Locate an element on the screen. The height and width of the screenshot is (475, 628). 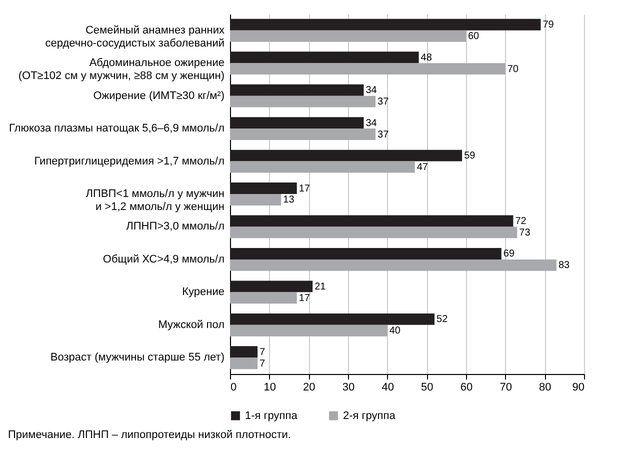
data-label: 70 is located at coordinates (513, 69).